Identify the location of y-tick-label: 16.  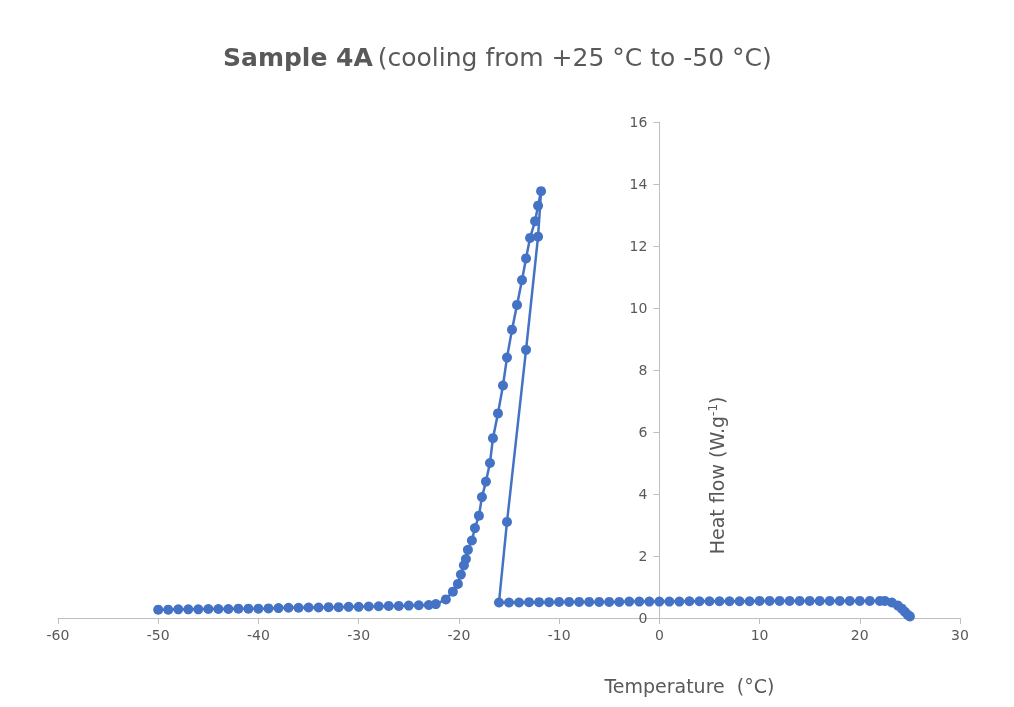
(638, 122).